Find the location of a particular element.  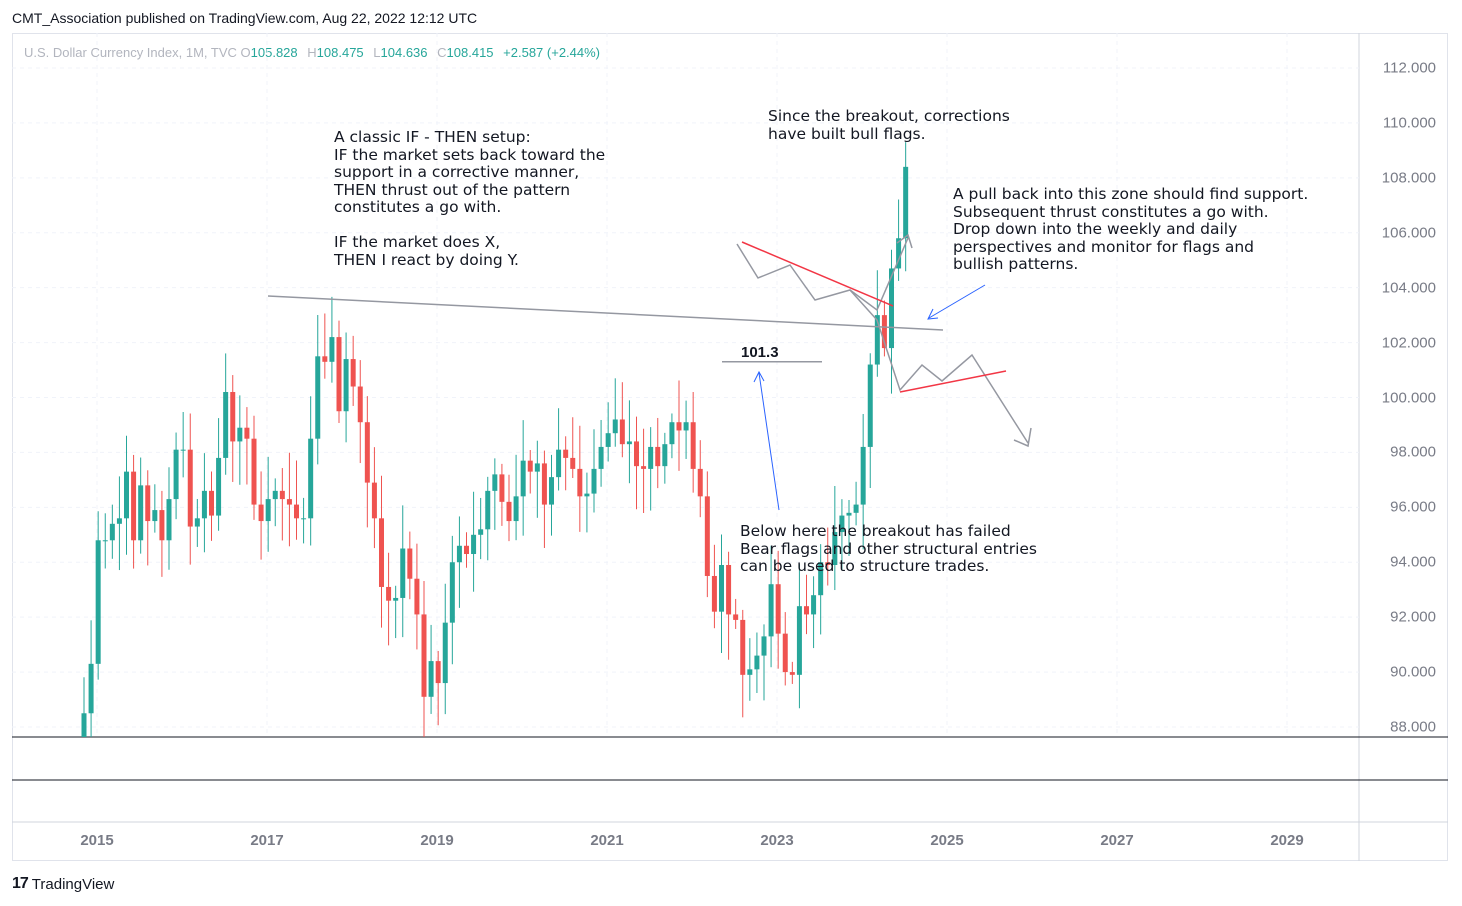

price-tick-label: 100.000 is located at coordinates (1408, 397).